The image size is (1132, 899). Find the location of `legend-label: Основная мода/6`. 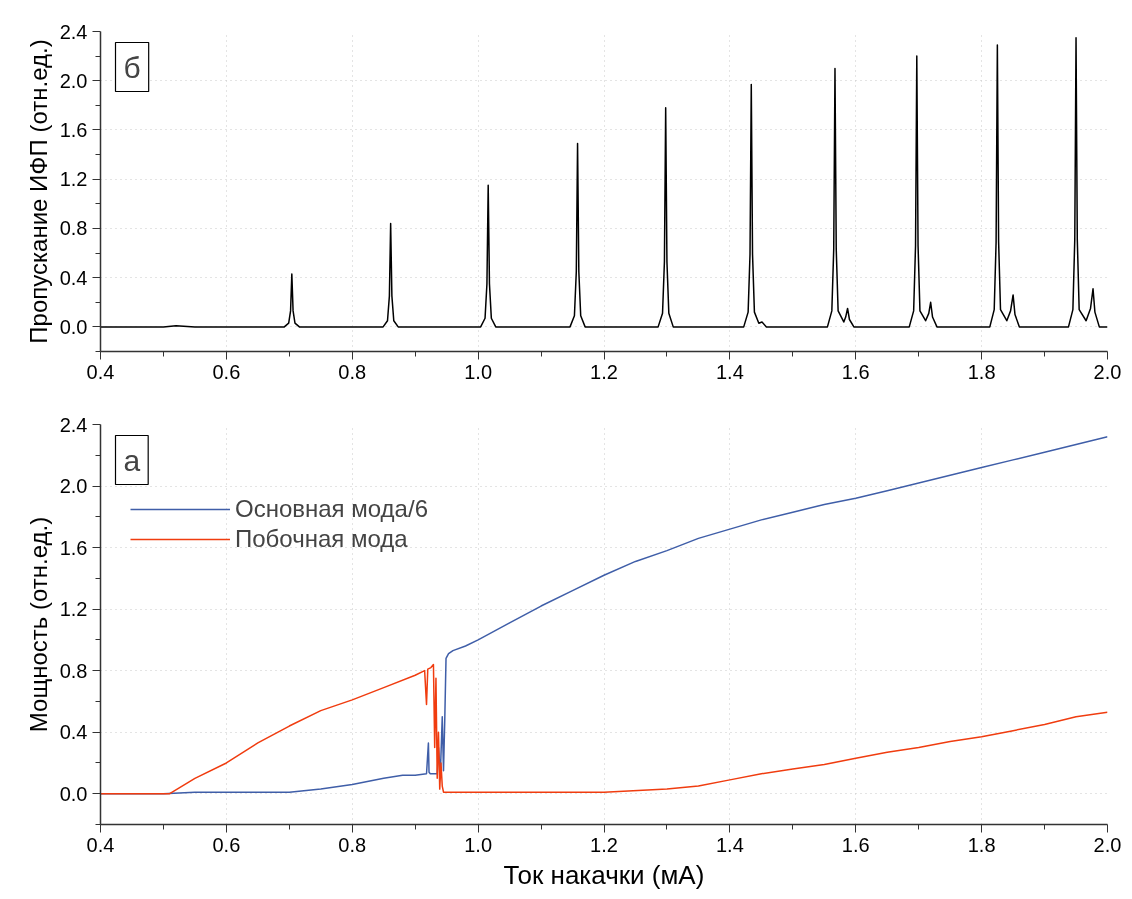

legend-label: Основная мода/6 is located at coordinates (331, 509).